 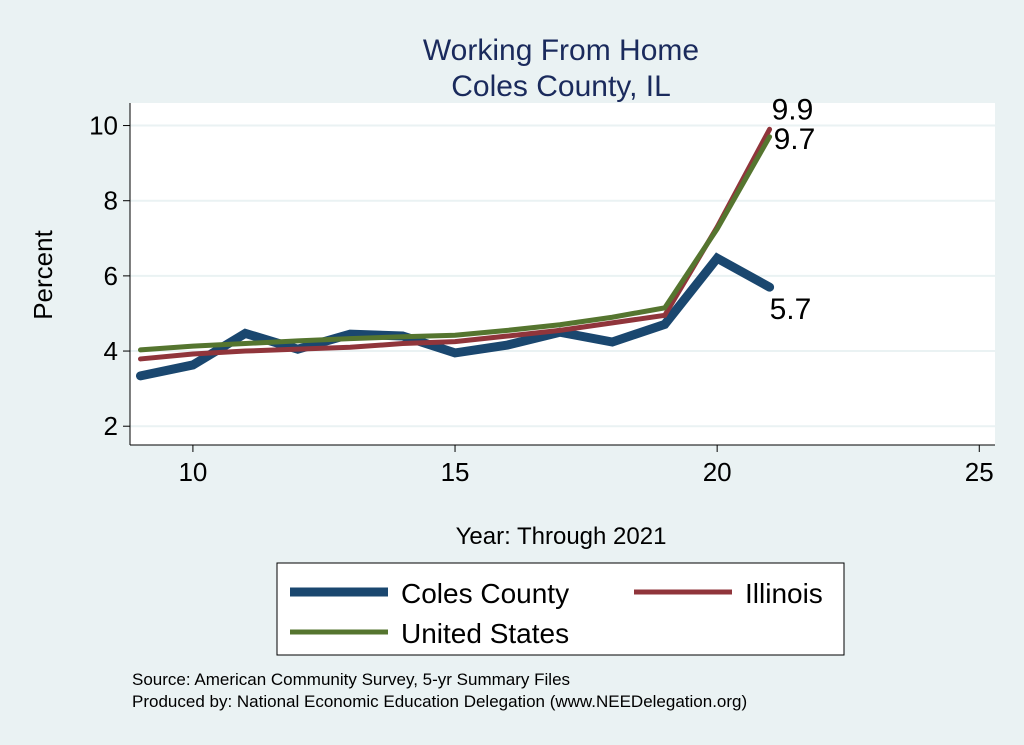 I want to click on legend-label-united-states: United States, so click(x=485, y=633).